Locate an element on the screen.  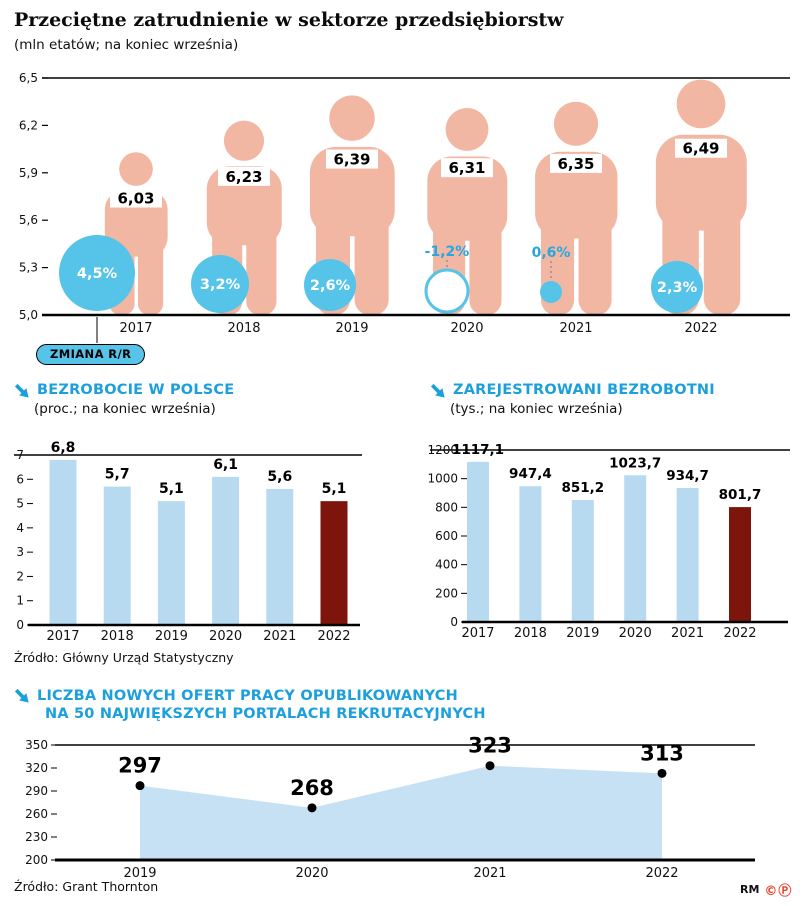
y-tick-label: 320 is located at coordinates (36, 768).